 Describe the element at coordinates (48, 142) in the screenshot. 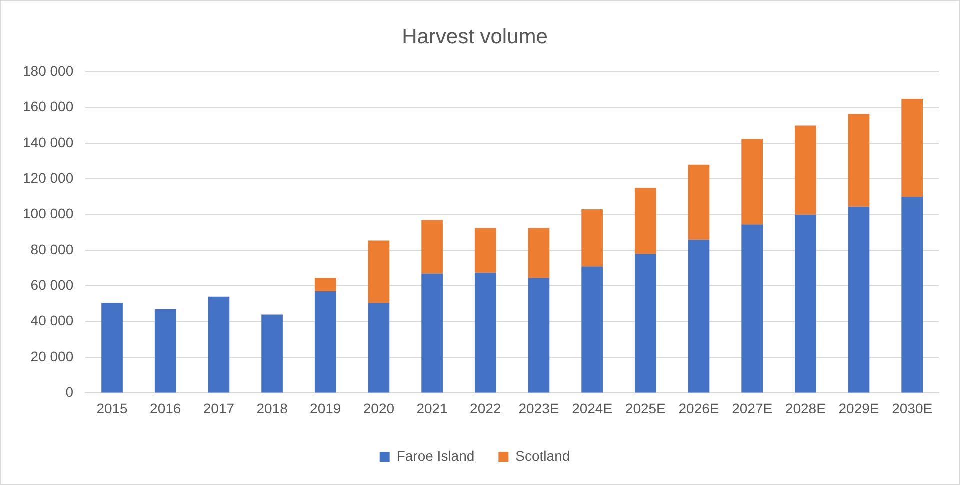

I see `y-tick-label: 140 000` at that location.